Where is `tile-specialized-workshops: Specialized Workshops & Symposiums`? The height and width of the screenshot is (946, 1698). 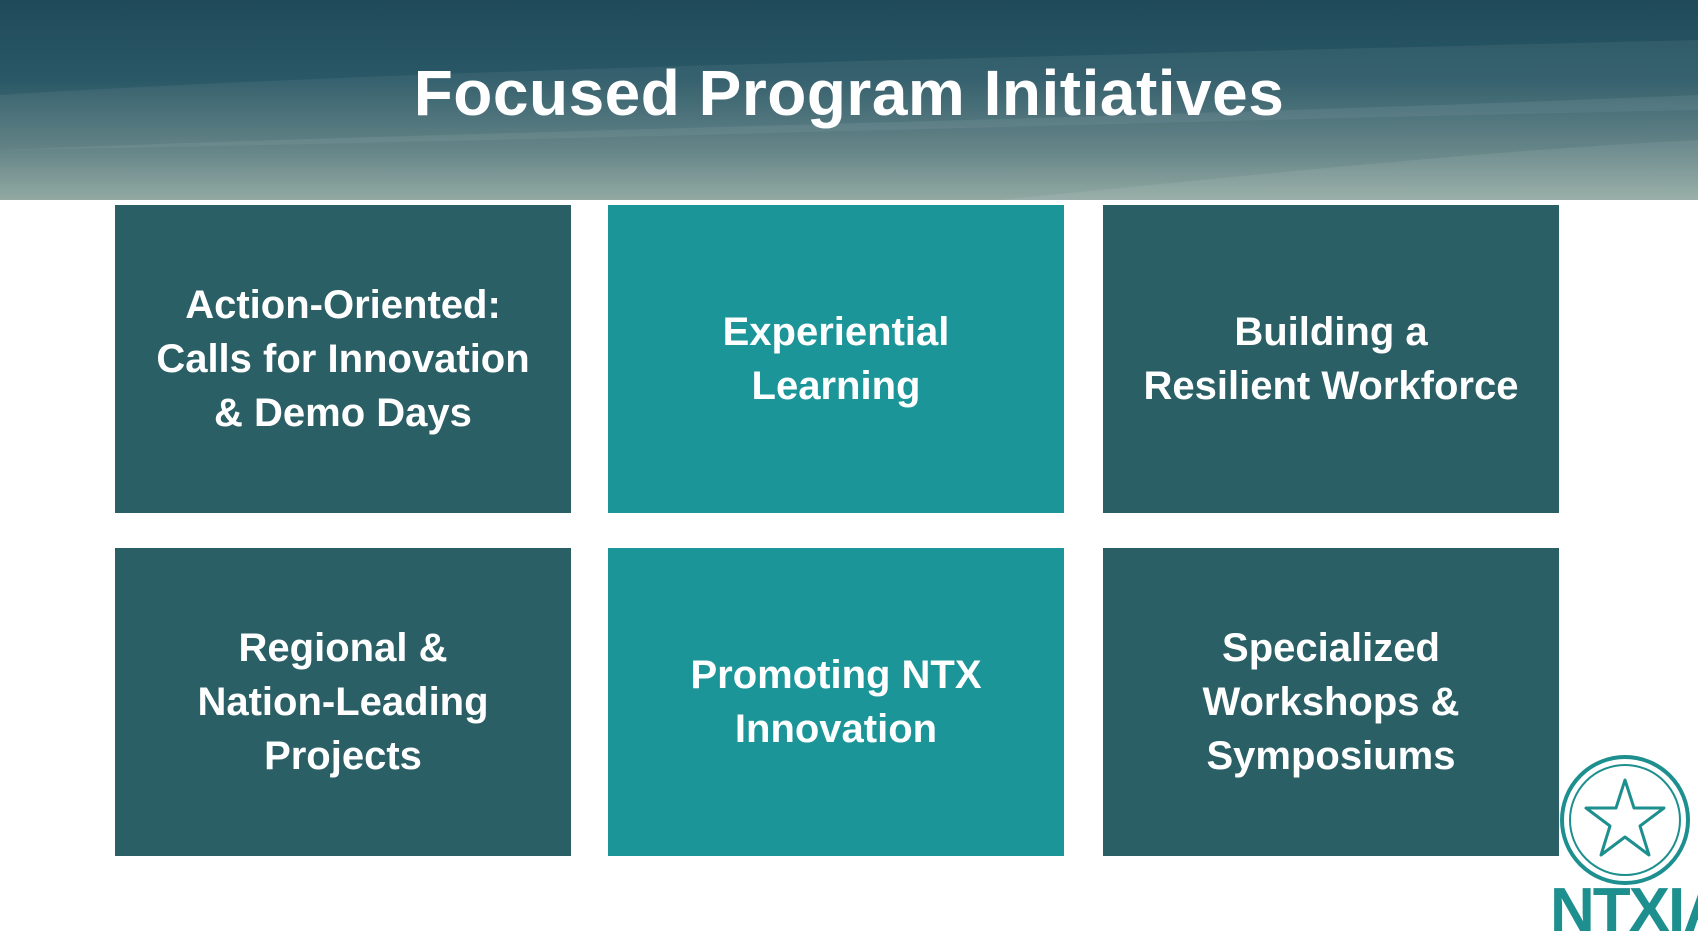 tile-specialized-workshops: Specialized Workshops & Symposiums is located at coordinates (1331, 702).